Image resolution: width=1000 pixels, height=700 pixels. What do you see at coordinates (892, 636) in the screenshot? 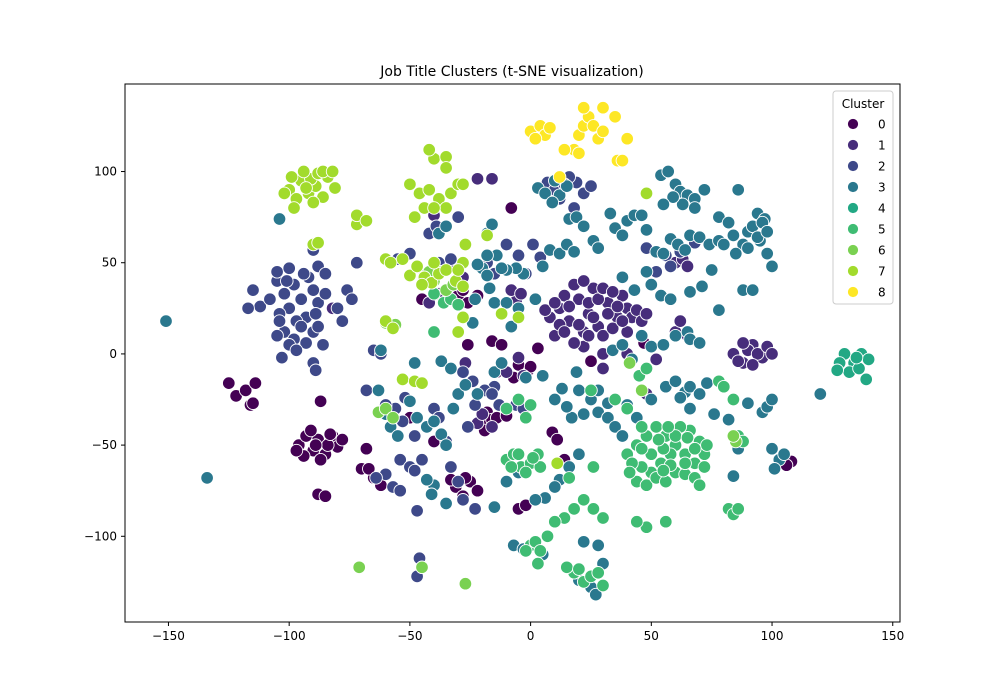
I see `x-tick-label: 150` at bounding box center [892, 636].